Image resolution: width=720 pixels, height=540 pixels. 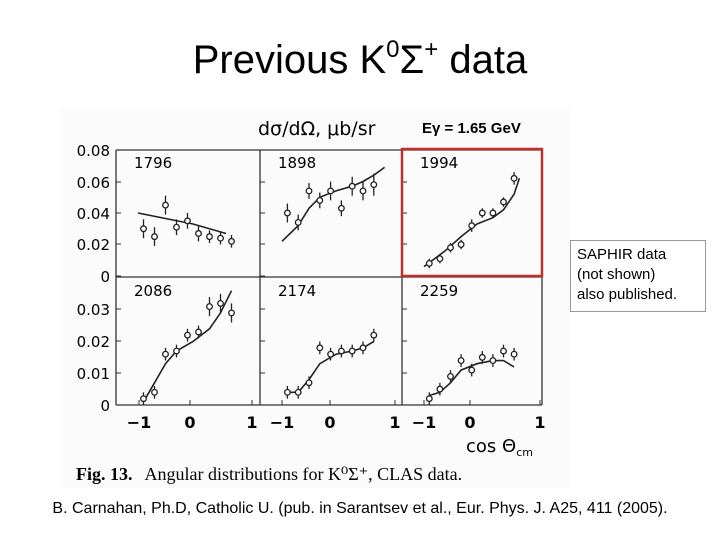 What do you see at coordinates (472, 212) in the screenshot?
I see `highlight-box` at bounding box center [472, 212].